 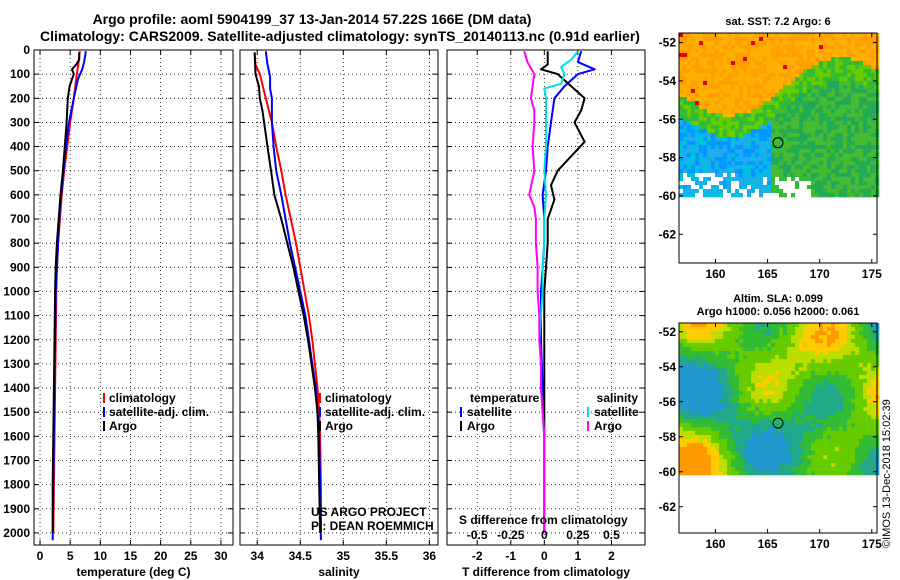 What do you see at coordinates (715, 274) in the screenshot?
I see `lon-tick-label: 160` at bounding box center [715, 274].